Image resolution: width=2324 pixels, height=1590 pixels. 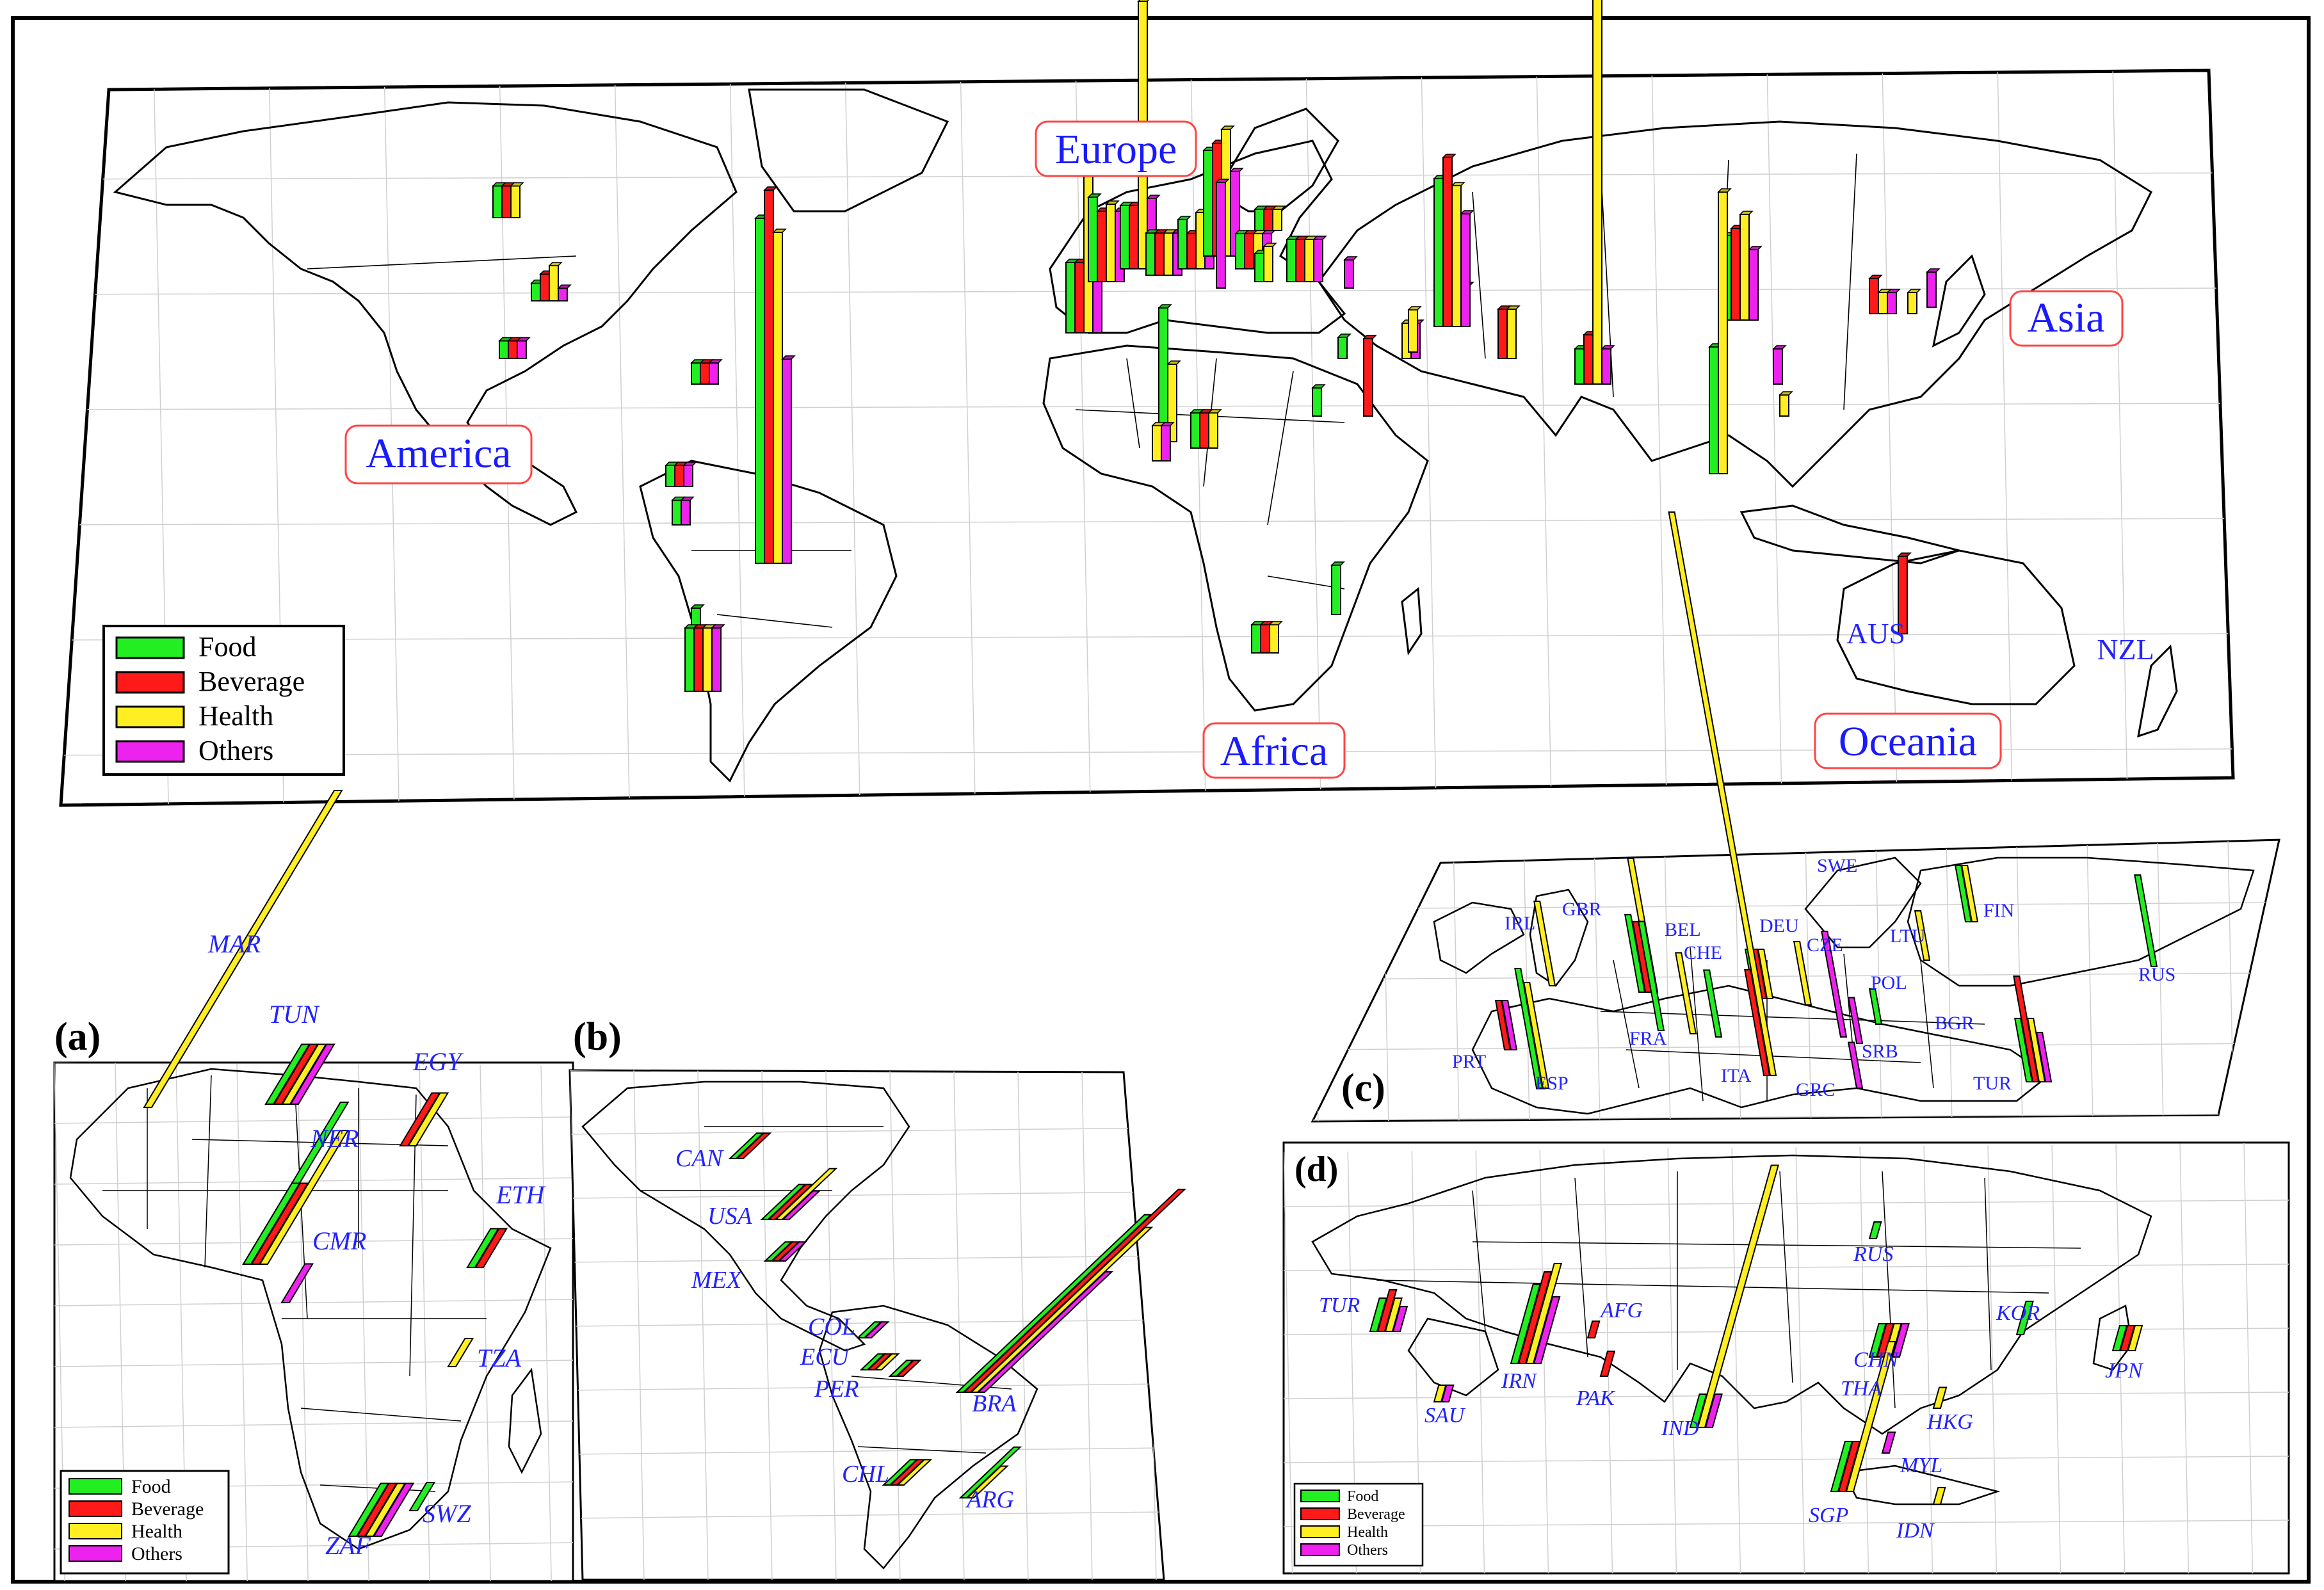 What do you see at coordinates (1621, 1310) in the screenshot?
I see `label-afg: AFG` at bounding box center [1621, 1310].